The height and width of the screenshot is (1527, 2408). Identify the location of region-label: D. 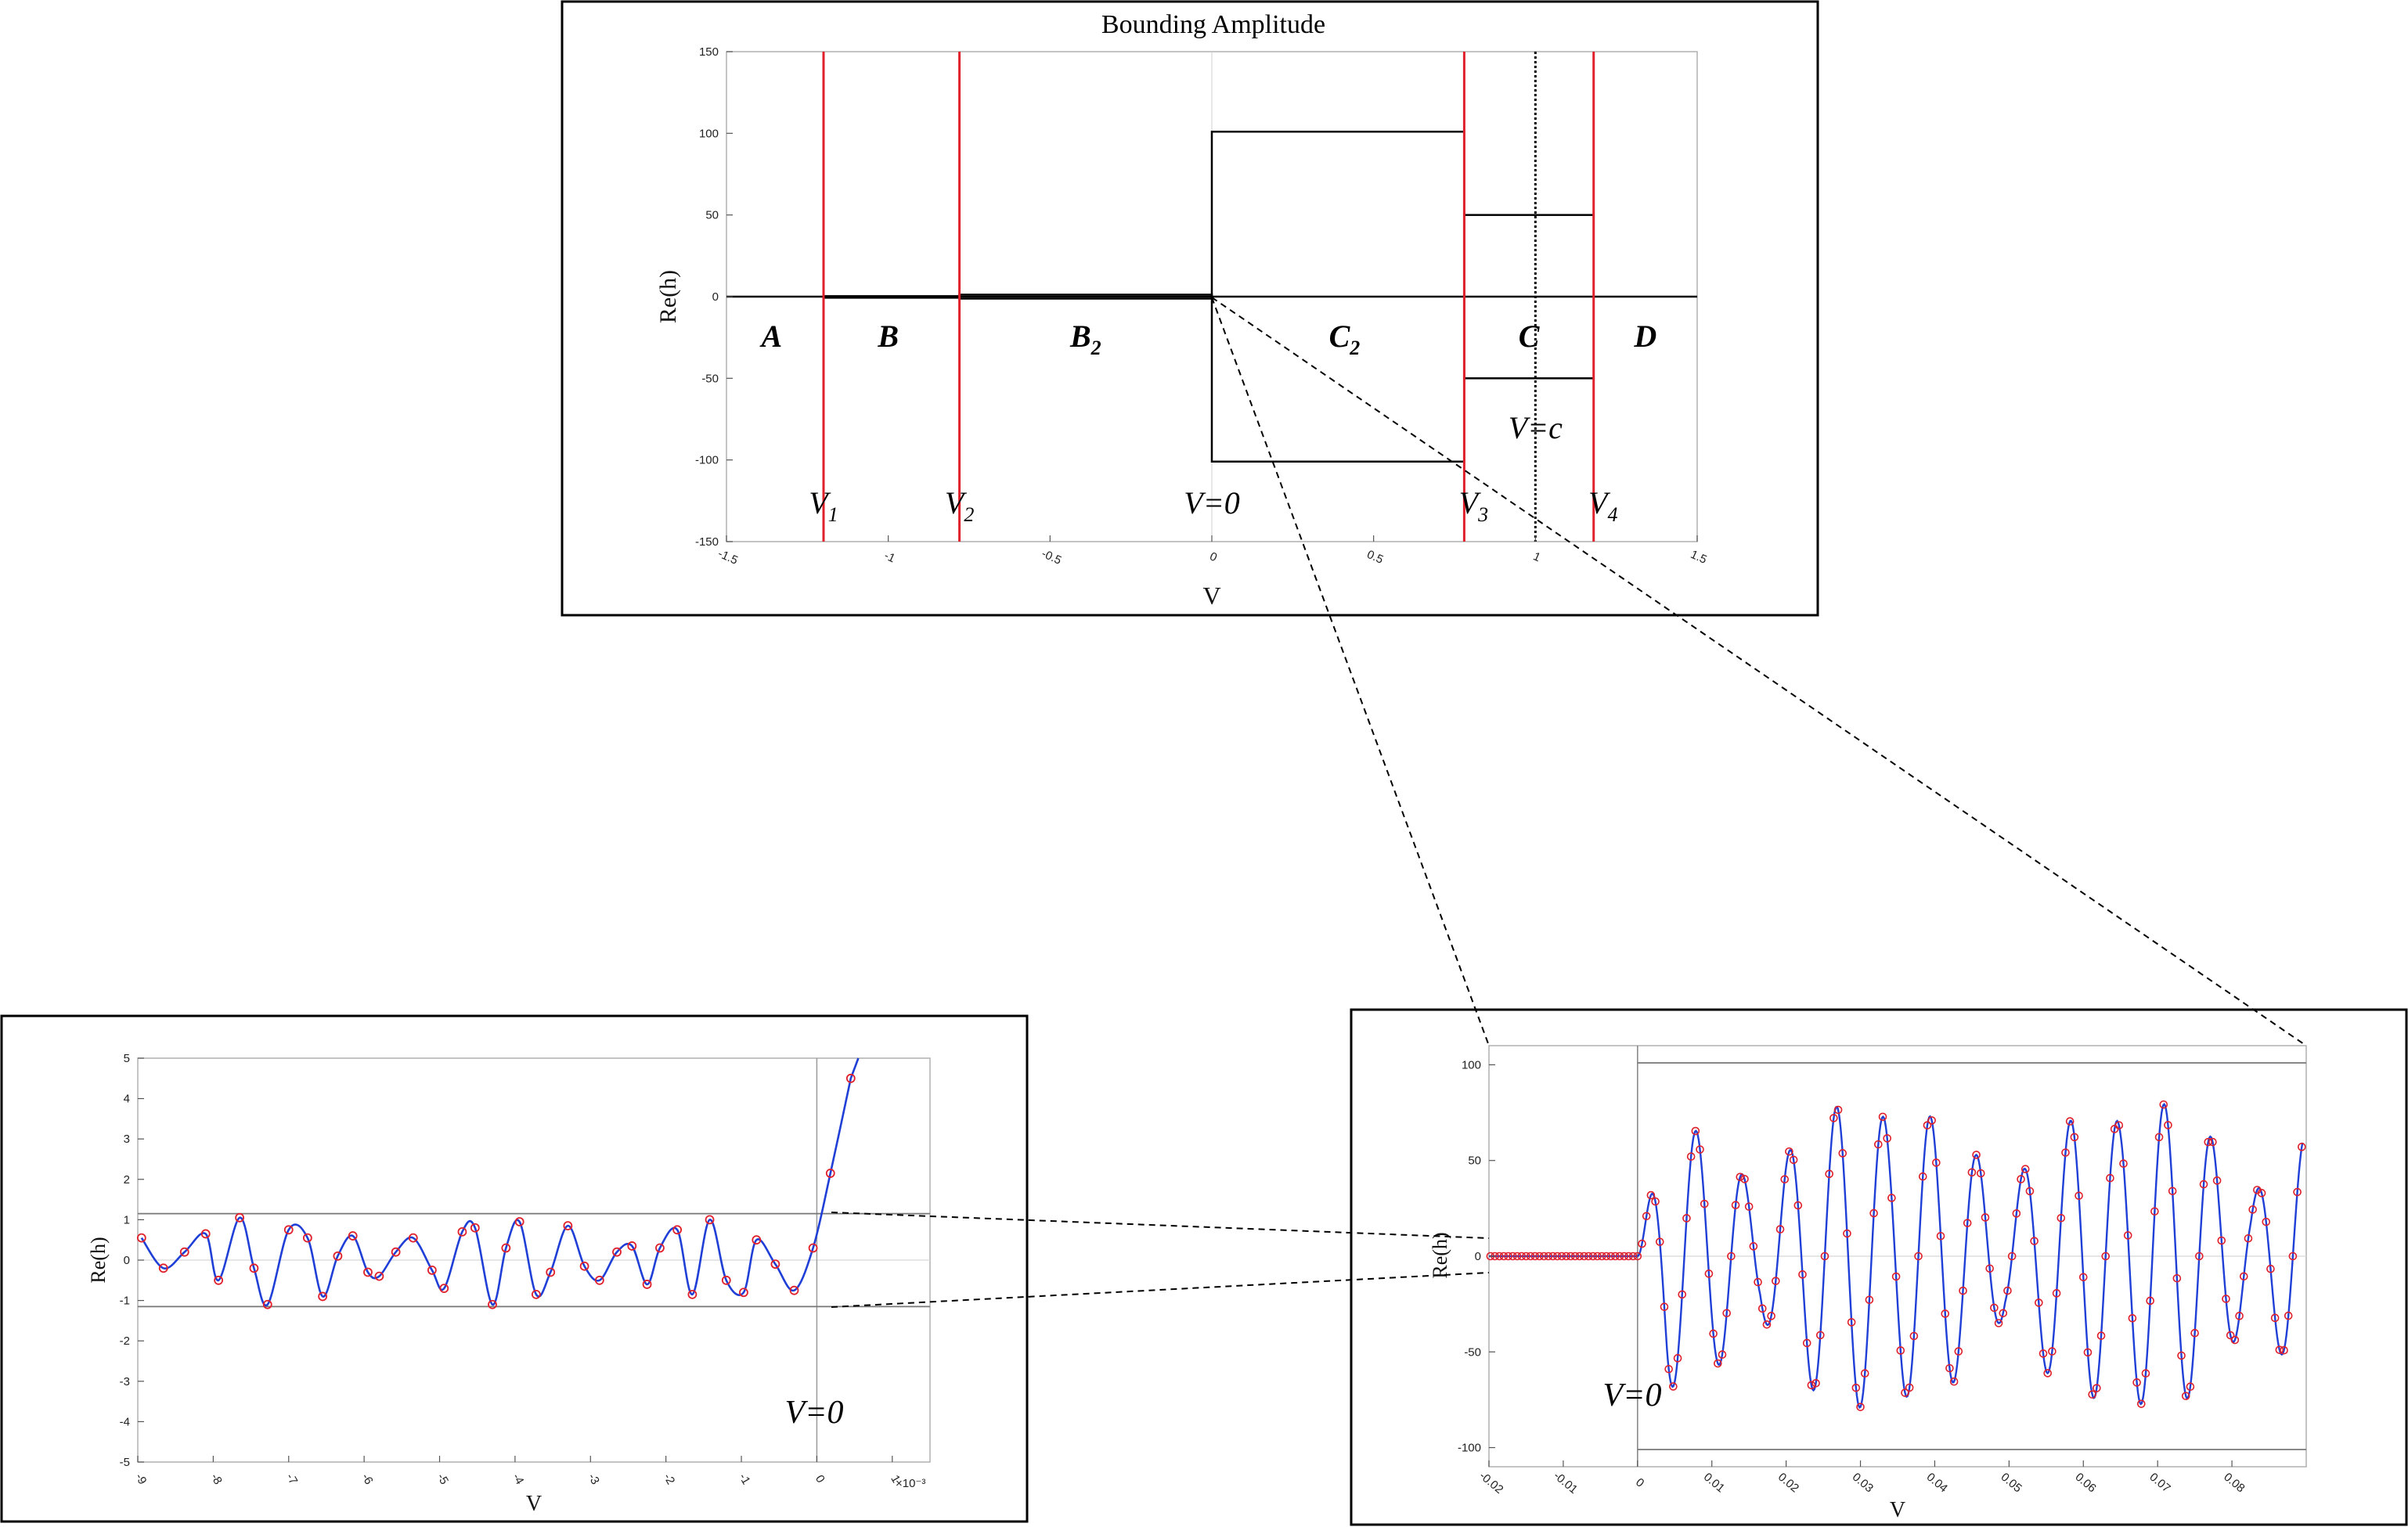
(1645, 336).